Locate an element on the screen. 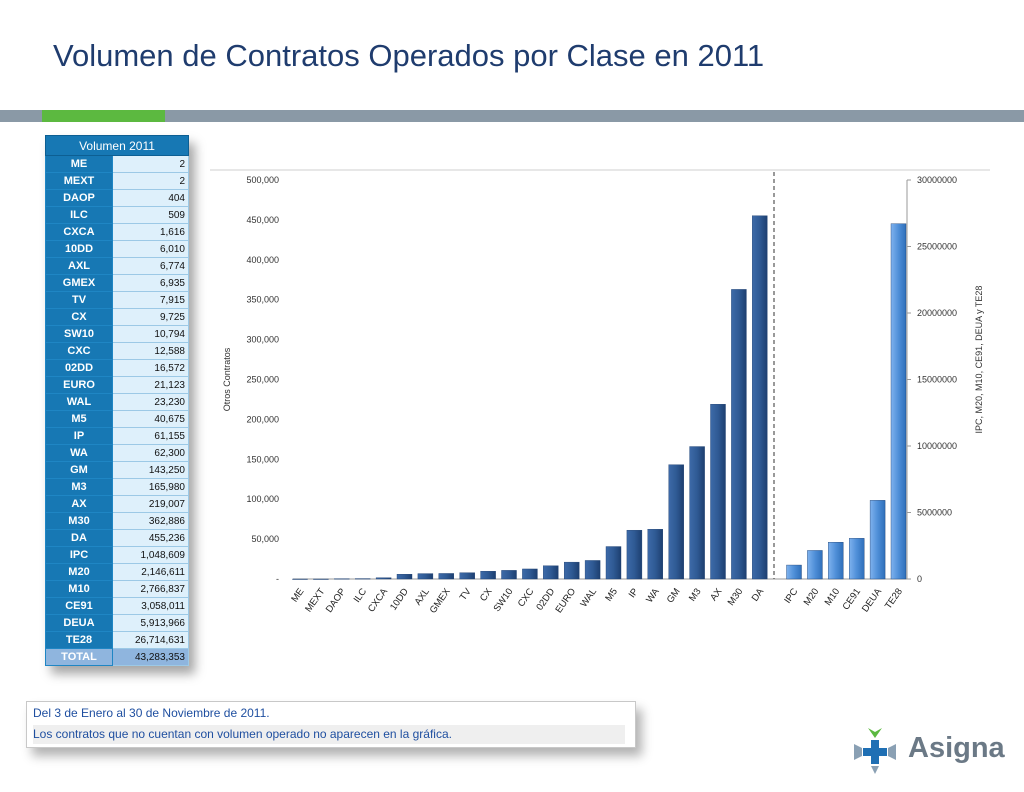  row-volume-value: 10,794 is located at coordinates (150, 334).